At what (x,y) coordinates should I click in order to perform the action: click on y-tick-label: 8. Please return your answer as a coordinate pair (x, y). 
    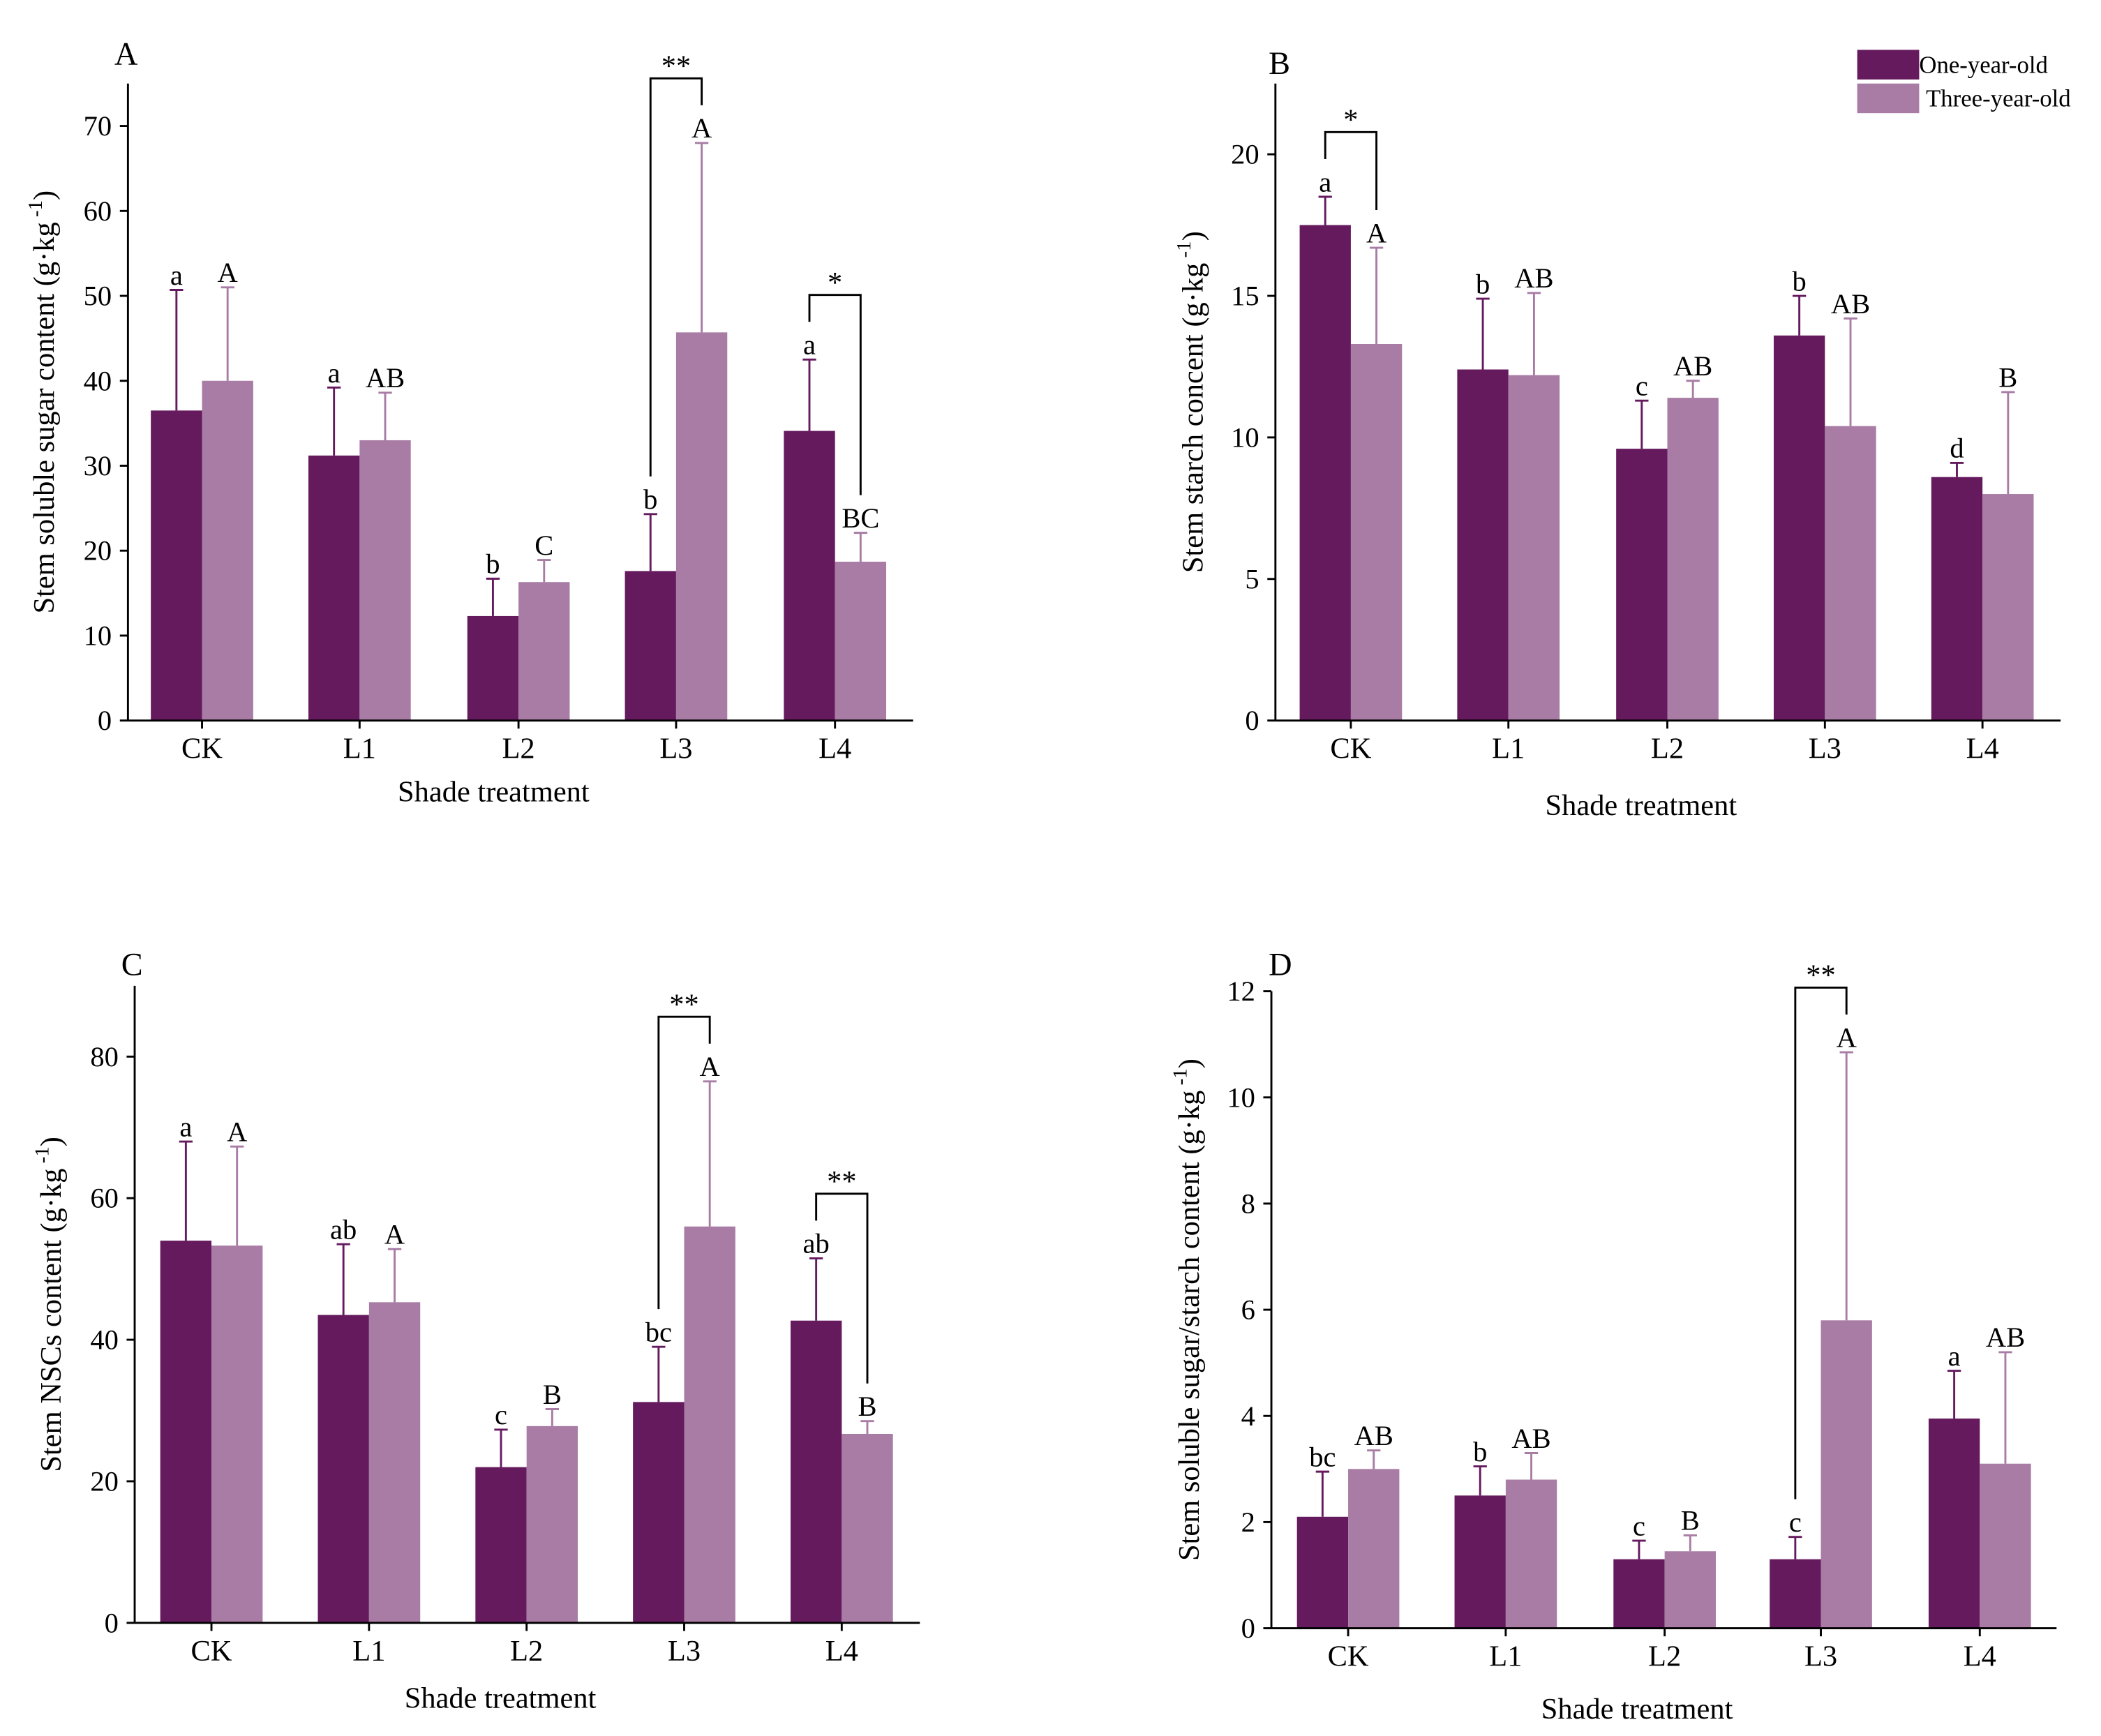
    Looking at the image, I should click on (1248, 1203).